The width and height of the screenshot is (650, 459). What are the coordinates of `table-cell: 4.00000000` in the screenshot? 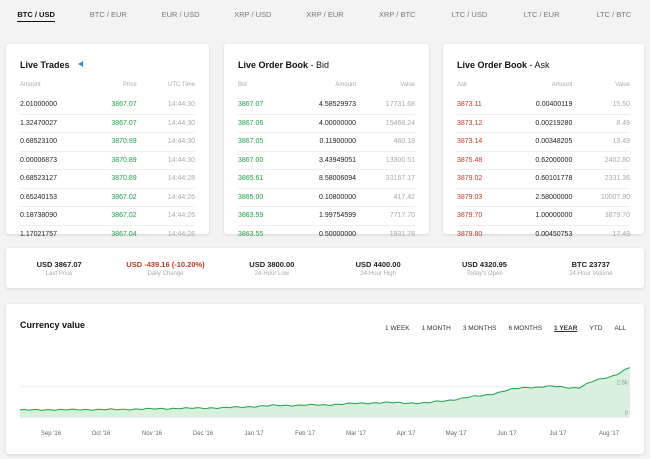 It's located at (337, 123).